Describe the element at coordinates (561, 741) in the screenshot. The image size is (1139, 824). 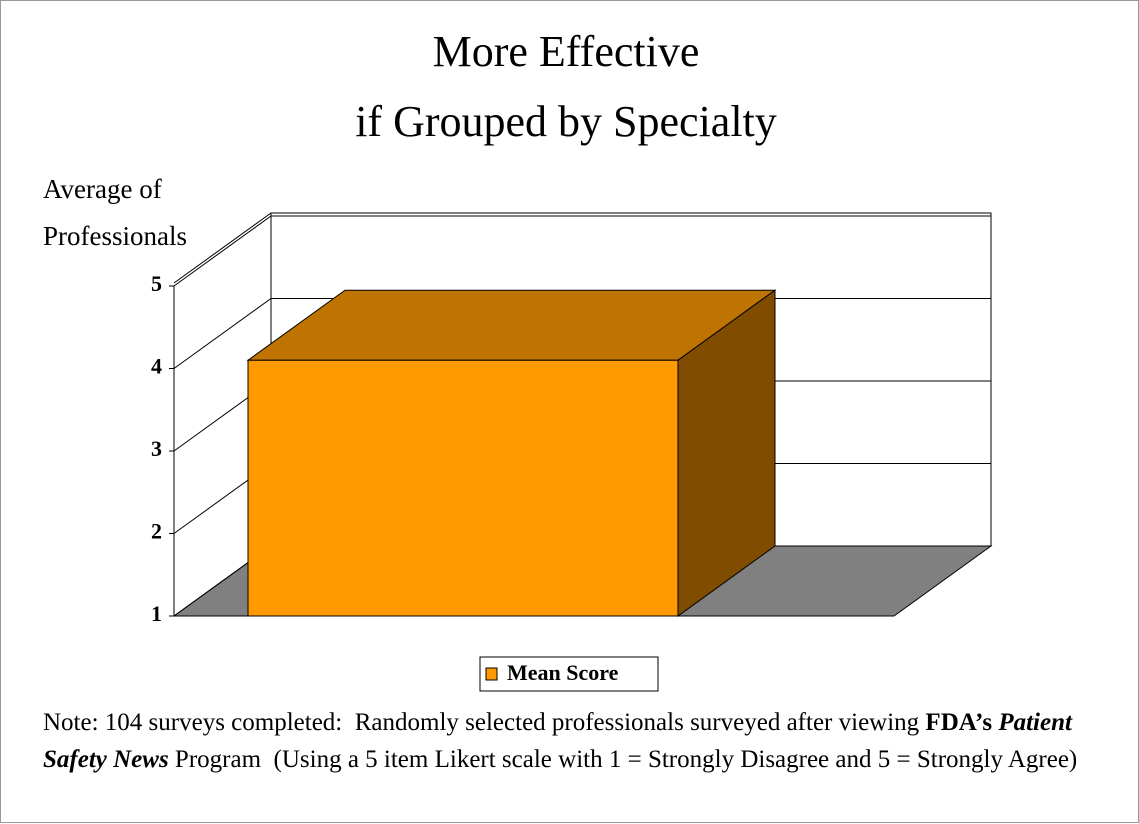
I see `note-text: Patient Safety News` at that location.